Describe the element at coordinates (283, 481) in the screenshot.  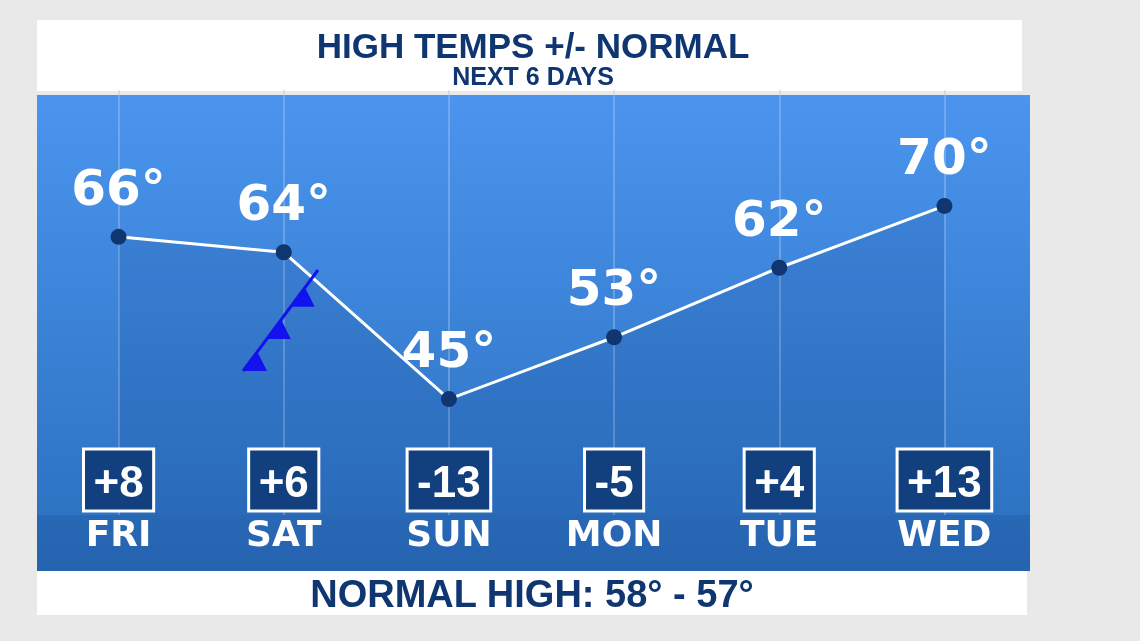
I see `annotation: +6` at that location.